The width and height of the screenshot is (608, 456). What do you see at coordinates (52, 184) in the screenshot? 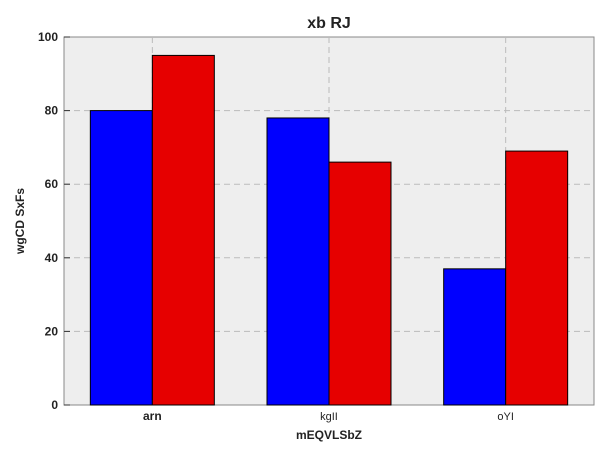
I see `y-tick-label: 60` at bounding box center [52, 184].